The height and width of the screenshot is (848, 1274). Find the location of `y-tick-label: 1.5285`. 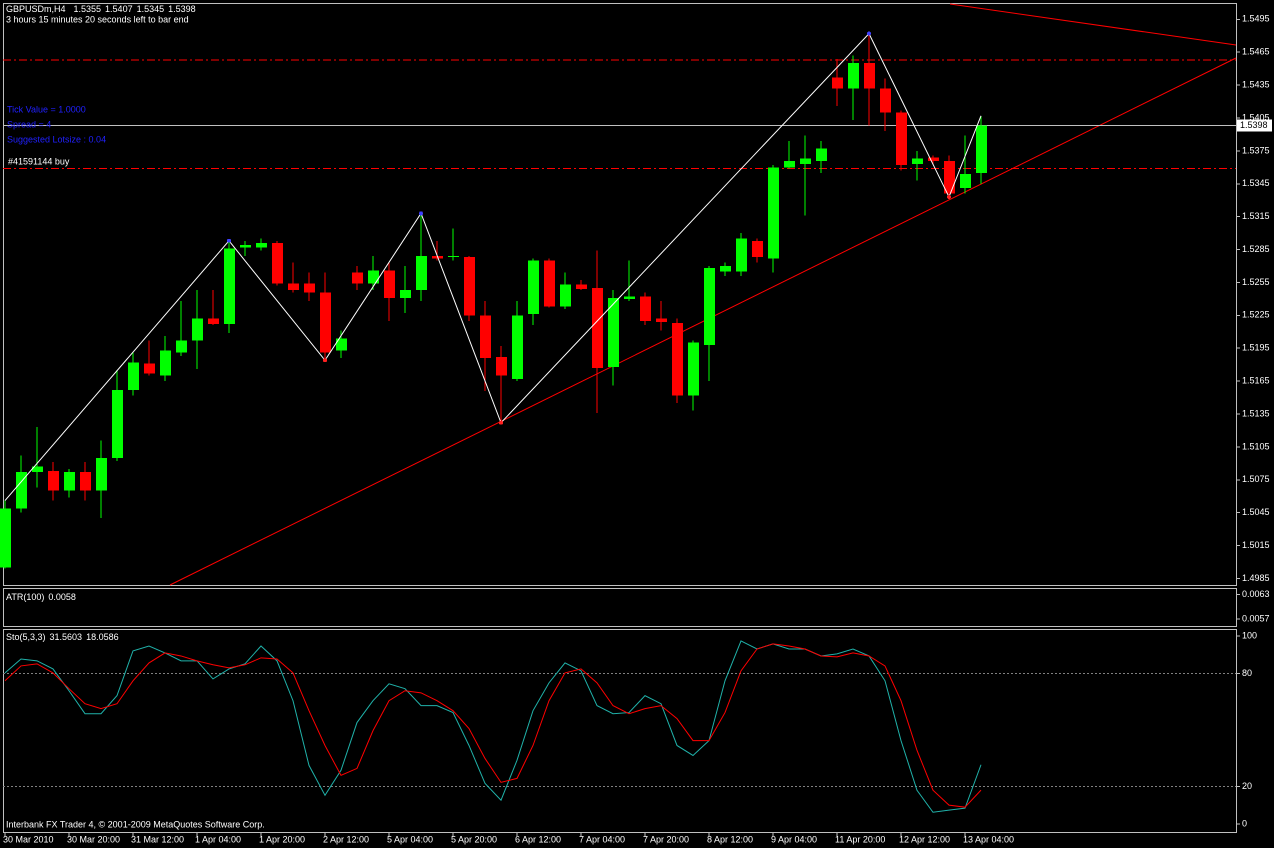

y-tick-label: 1.5285 is located at coordinates (1256, 249).